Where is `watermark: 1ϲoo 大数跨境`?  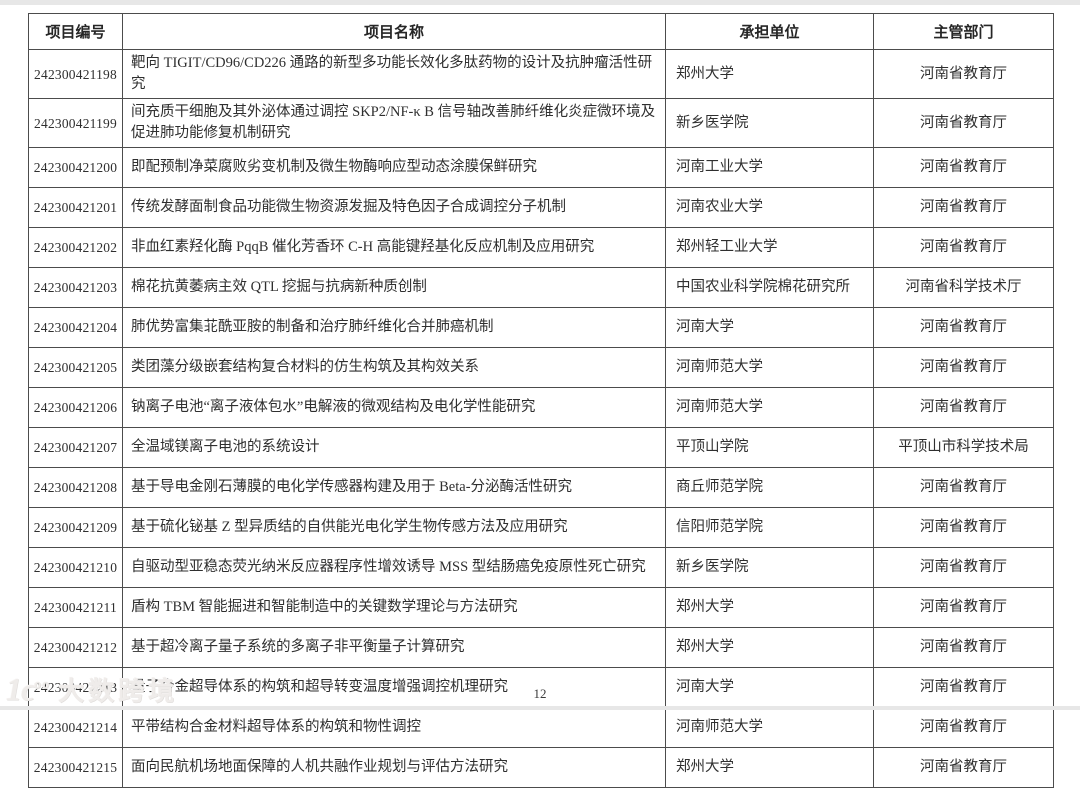
watermark: 1ϲoo 大数跨境 is located at coordinates (92, 689).